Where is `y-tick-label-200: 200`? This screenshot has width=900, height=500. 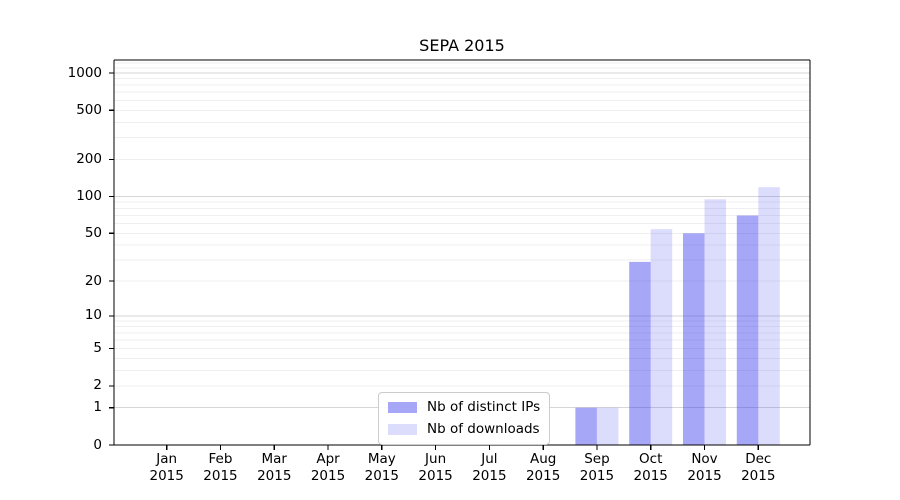 y-tick-label-200: 200 is located at coordinates (89, 158).